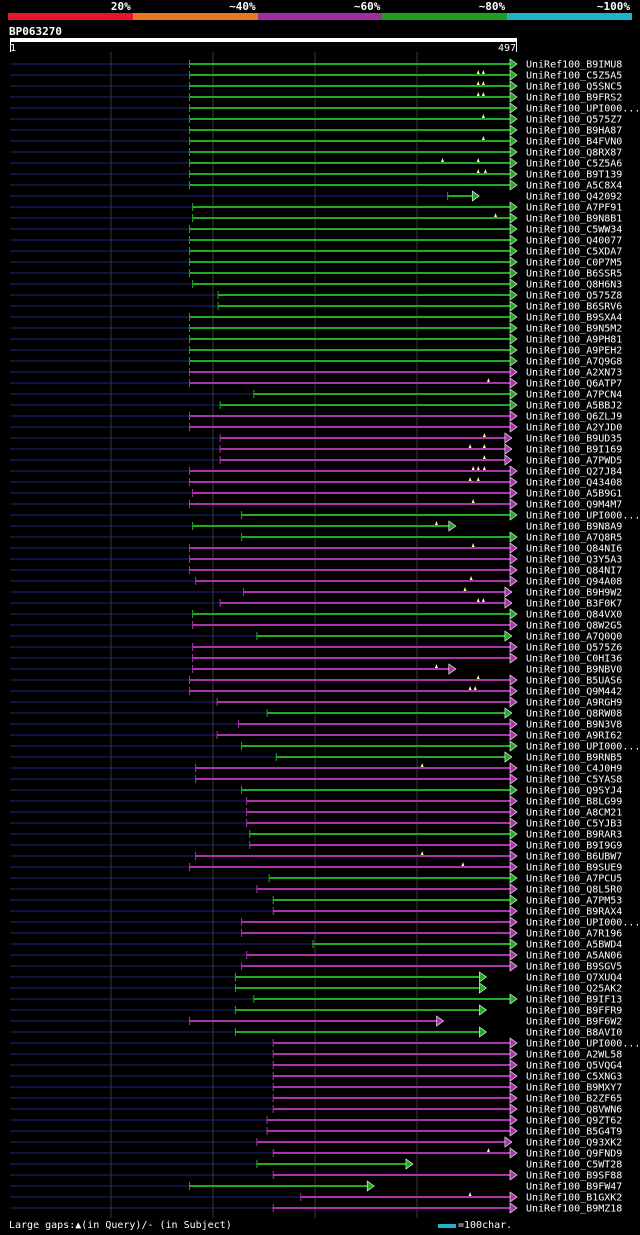 This screenshot has height=1235, width=640. I want to click on hit-row: UniRef100_B9H9W2, so click(316, 592).